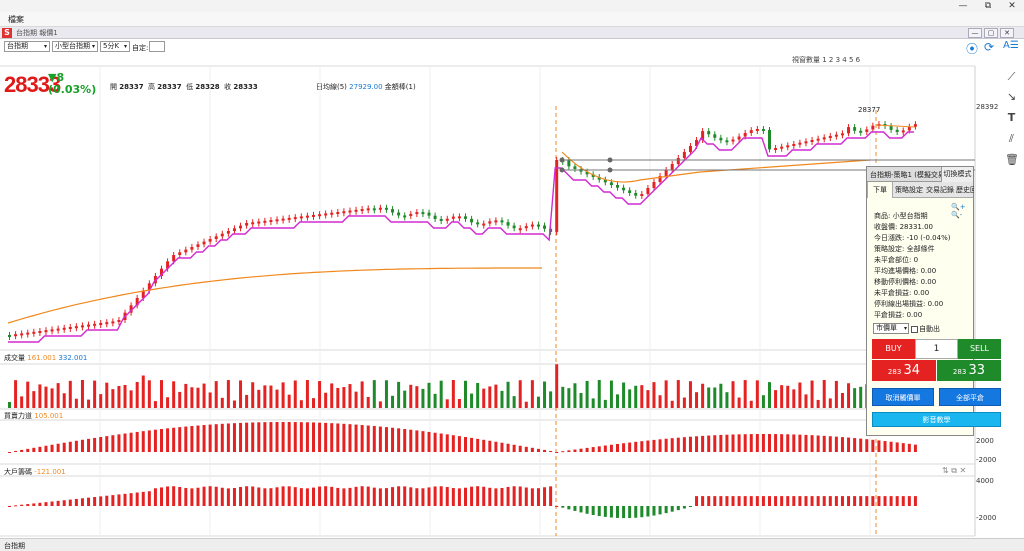 This screenshot has height=551, width=1024. What do you see at coordinates (1011, 138) in the screenshot?
I see `fan-icon: ⫽` at bounding box center [1011, 138].